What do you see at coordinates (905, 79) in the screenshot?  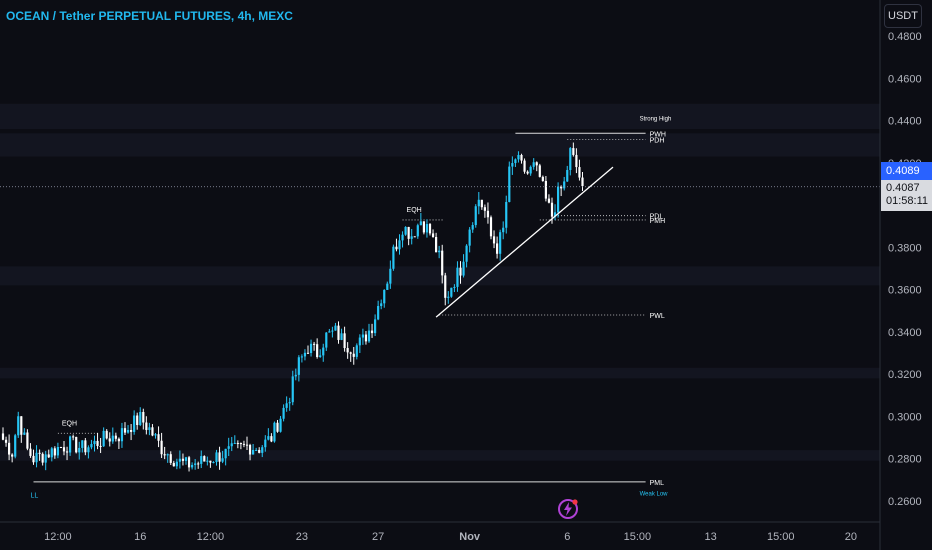 I see `y-tick-label: 0.4600` at bounding box center [905, 79].